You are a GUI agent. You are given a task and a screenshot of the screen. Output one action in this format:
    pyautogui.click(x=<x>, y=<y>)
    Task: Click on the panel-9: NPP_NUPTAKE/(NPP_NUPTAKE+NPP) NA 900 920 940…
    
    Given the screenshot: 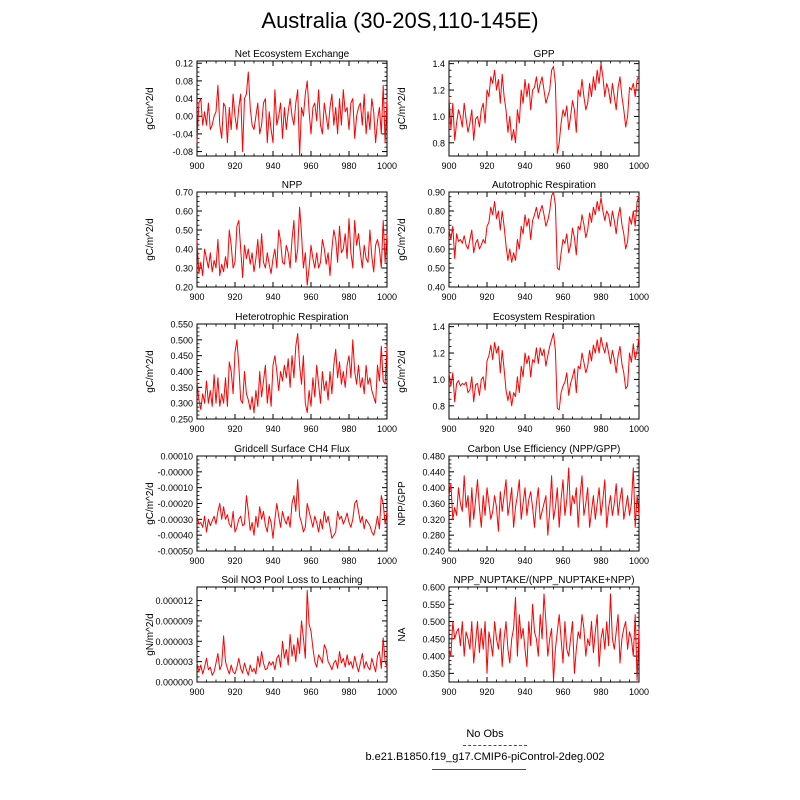 What is the action you would take?
    pyautogui.click(x=523, y=636)
    